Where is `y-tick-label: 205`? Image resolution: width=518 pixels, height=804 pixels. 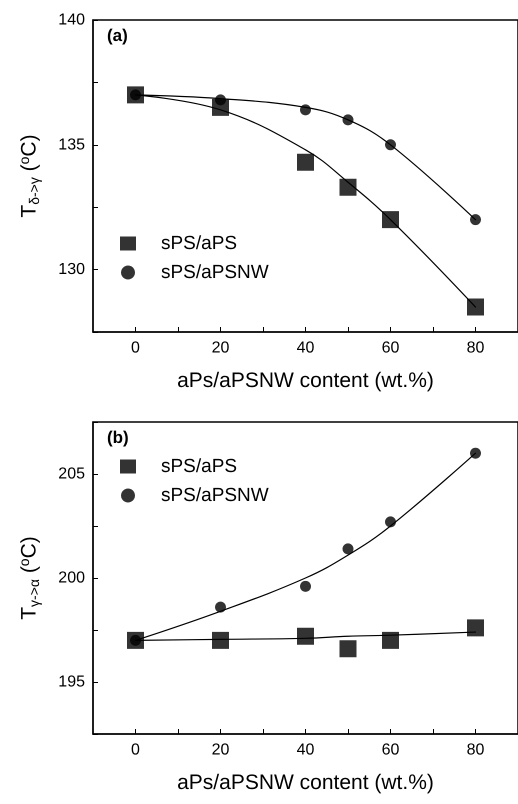
y-tick-label: 205 is located at coordinates (72, 474).